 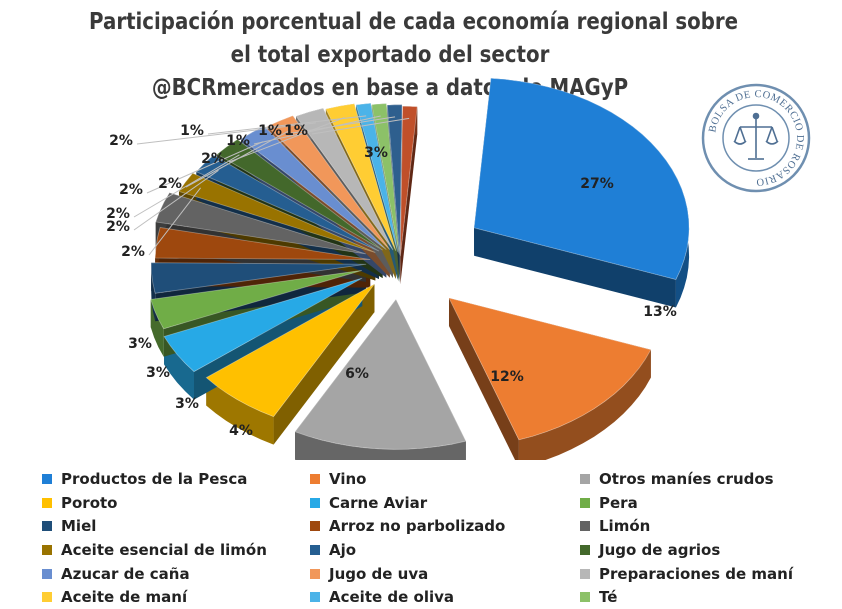 What do you see at coordinates (445, 550) in the screenshot?
I see `legend-item: Ajo` at bounding box center [445, 550].